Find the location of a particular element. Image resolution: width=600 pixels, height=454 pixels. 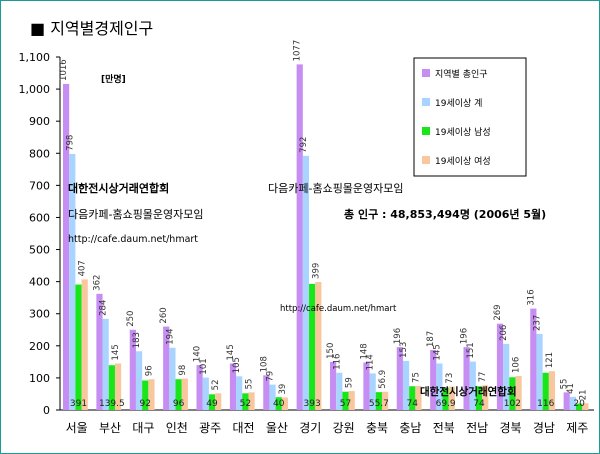

bar-광주-3 is located at coordinates (218, 401).